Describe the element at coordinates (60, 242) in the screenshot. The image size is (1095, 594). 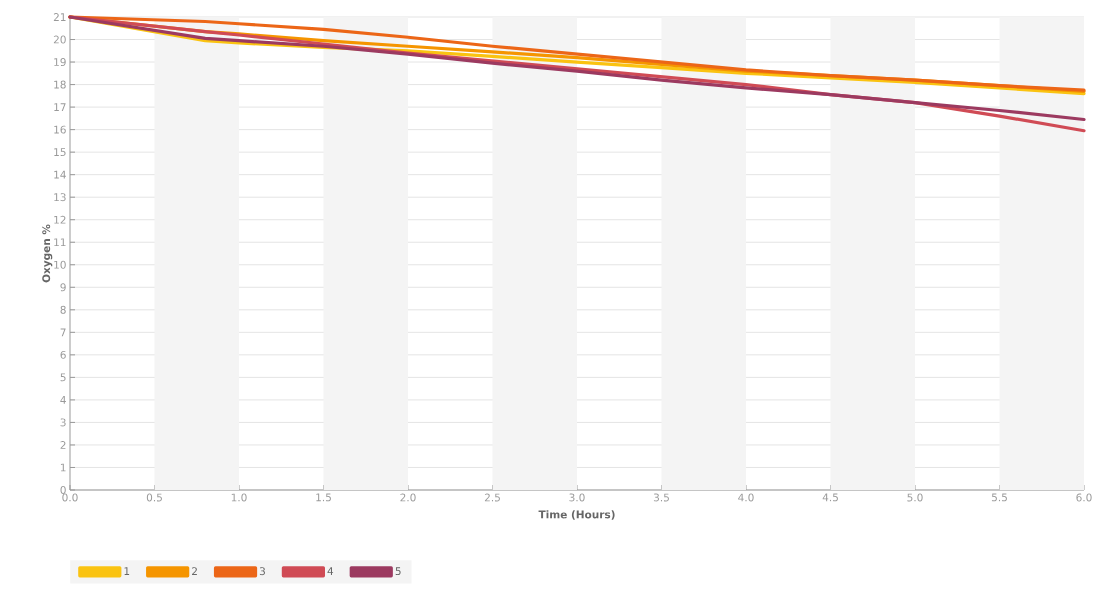
I see `y-tick-label: 11` at that location.